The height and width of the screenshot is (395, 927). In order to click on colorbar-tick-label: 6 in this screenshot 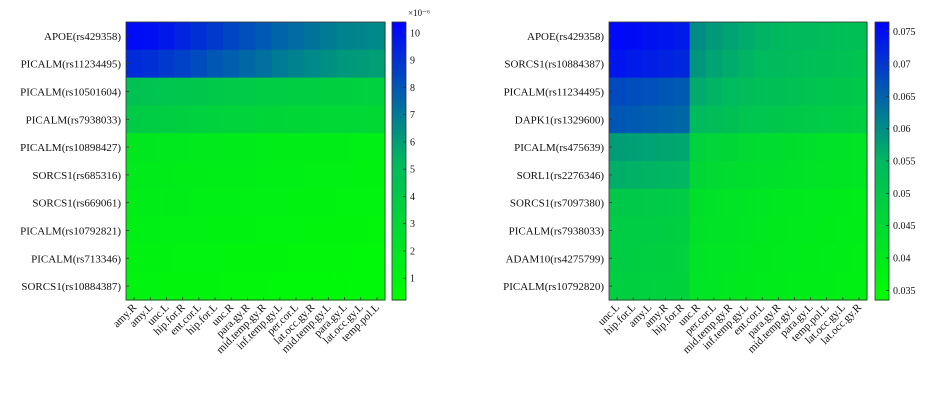, I will do `click(412, 142)`.